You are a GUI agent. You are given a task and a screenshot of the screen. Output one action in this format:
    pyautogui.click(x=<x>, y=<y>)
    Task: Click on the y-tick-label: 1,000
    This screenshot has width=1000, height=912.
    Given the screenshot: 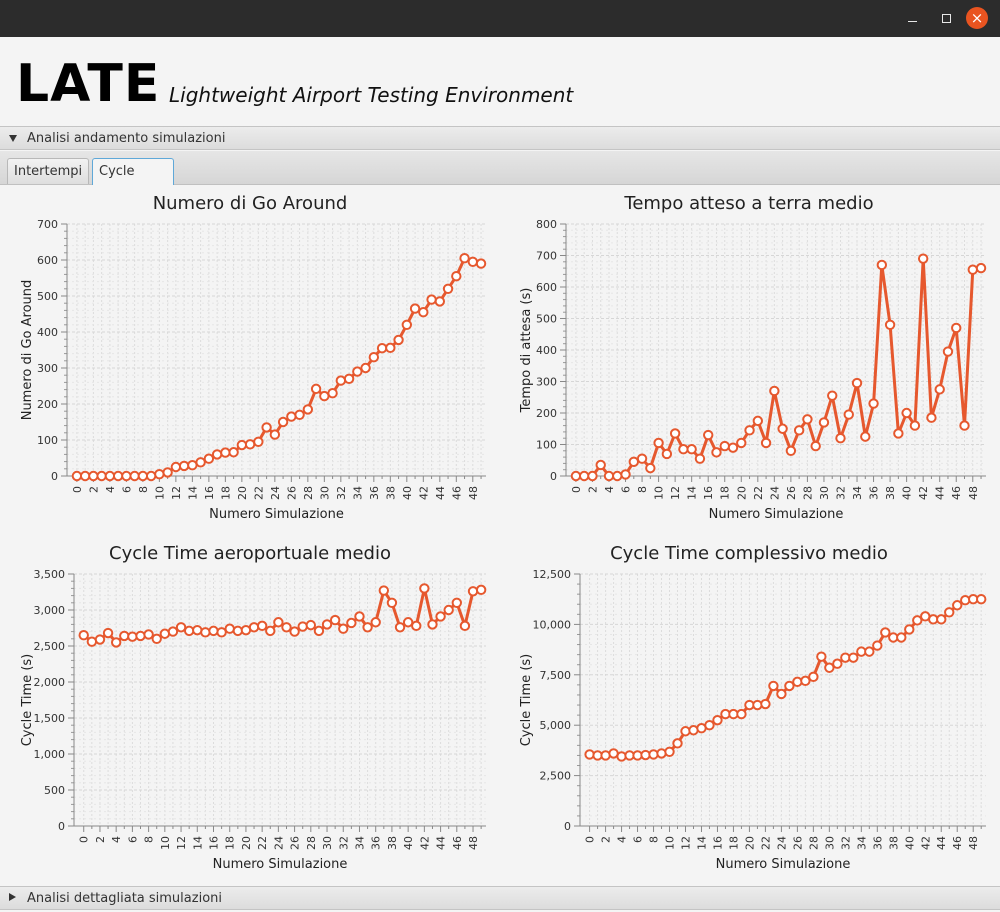 What is the action you would take?
    pyautogui.click(x=50, y=754)
    